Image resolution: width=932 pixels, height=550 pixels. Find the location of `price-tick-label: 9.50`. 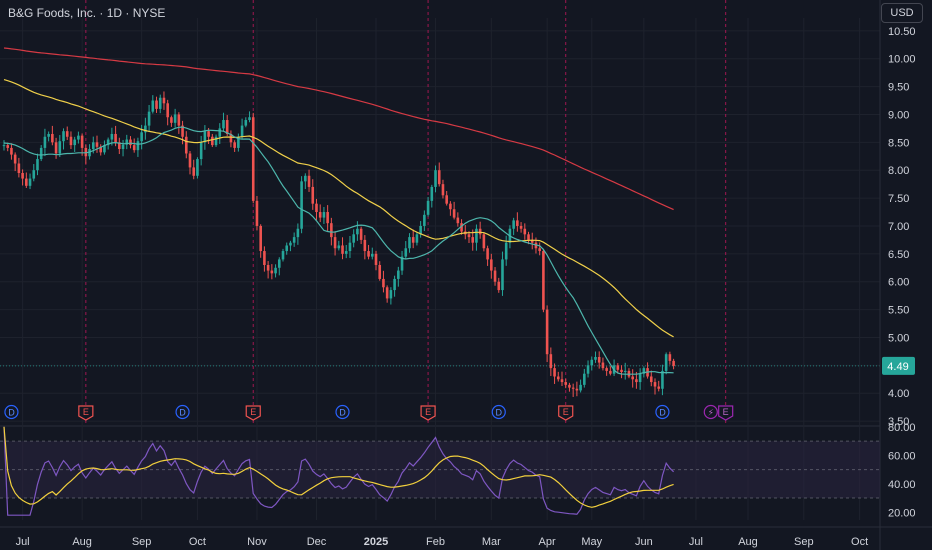

price-tick-label: 9.50 is located at coordinates (898, 88).